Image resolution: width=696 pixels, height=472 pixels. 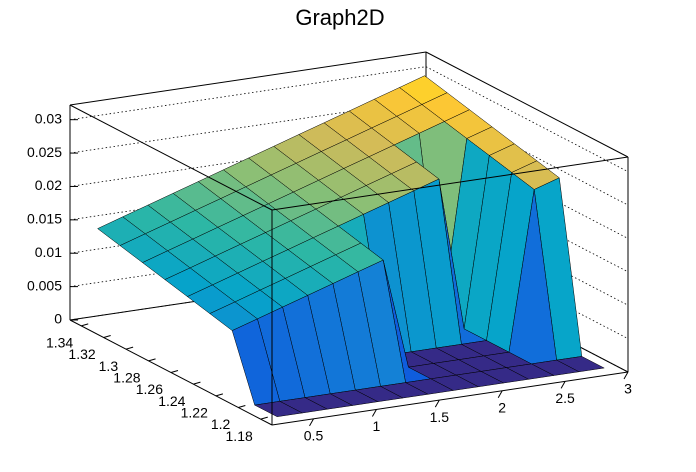 What do you see at coordinates (44, 219) in the screenshot?
I see `z-tick-label: 0.015` at bounding box center [44, 219].